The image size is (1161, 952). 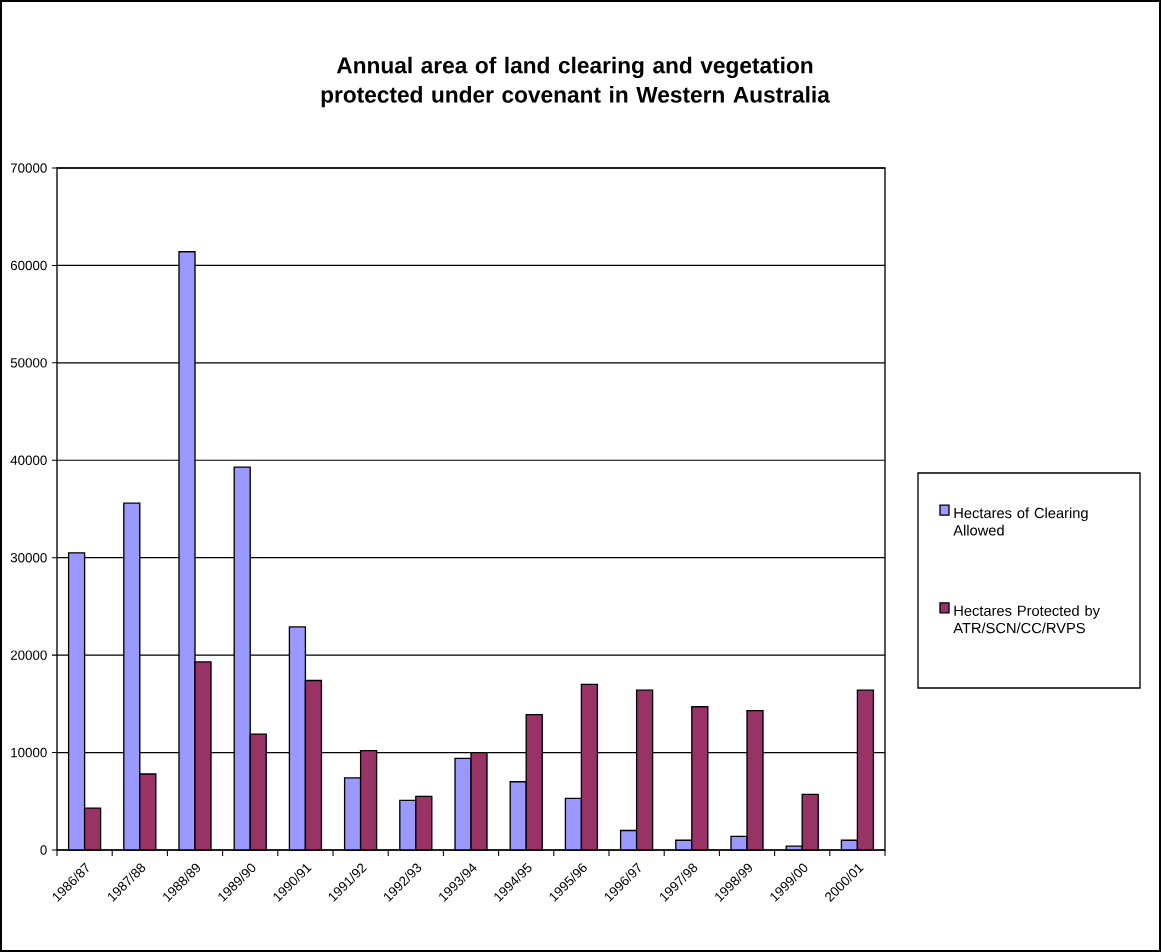 I want to click on y-tick-label: 30000, so click(x=28, y=557).